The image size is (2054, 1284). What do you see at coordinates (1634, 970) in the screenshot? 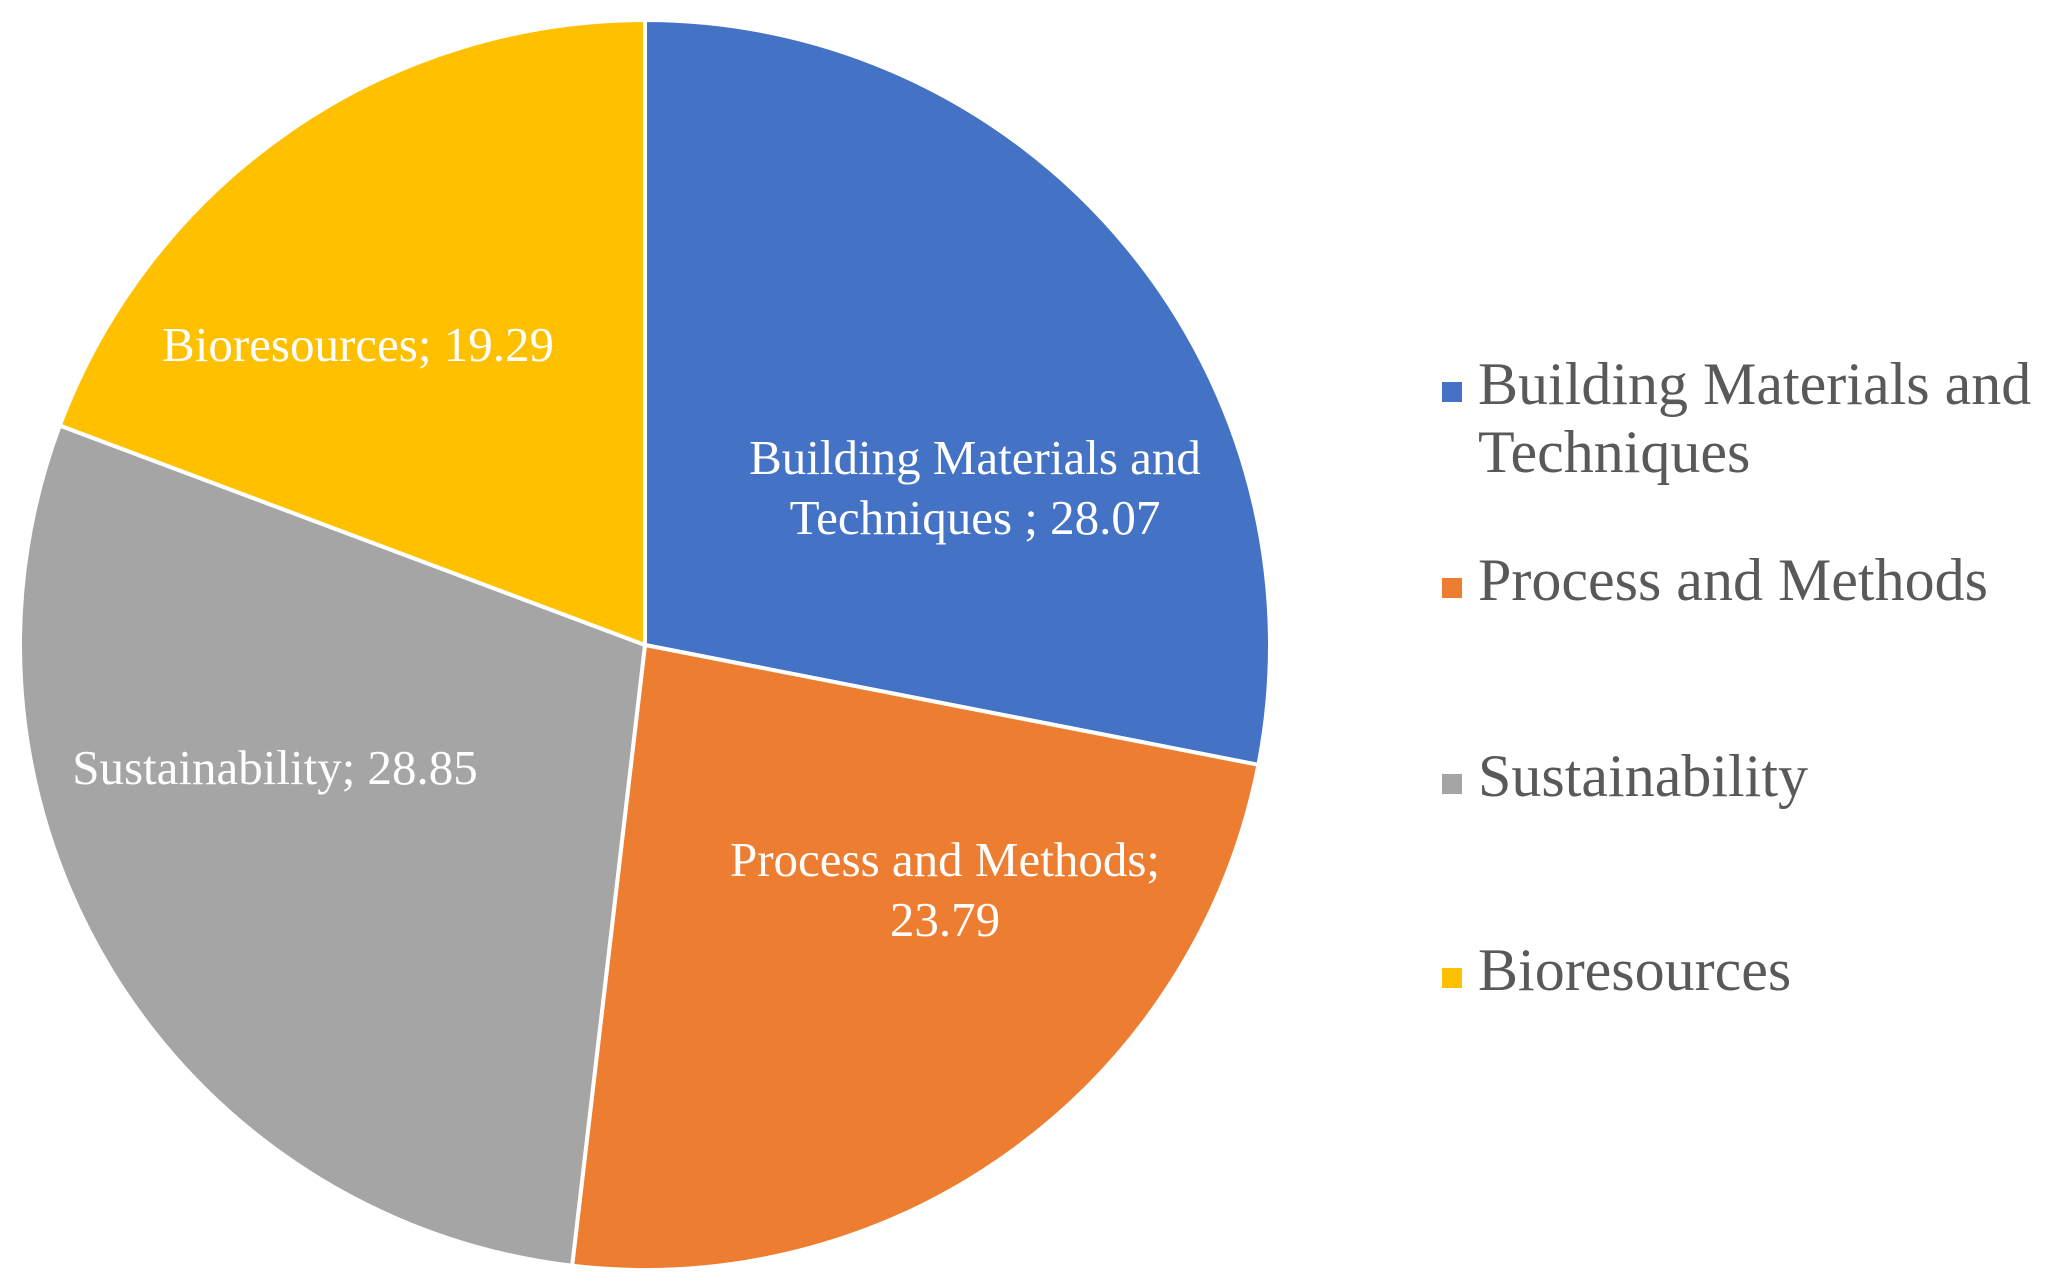
I see `legend-label-bioresources: Bioresources` at bounding box center [1634, 970].